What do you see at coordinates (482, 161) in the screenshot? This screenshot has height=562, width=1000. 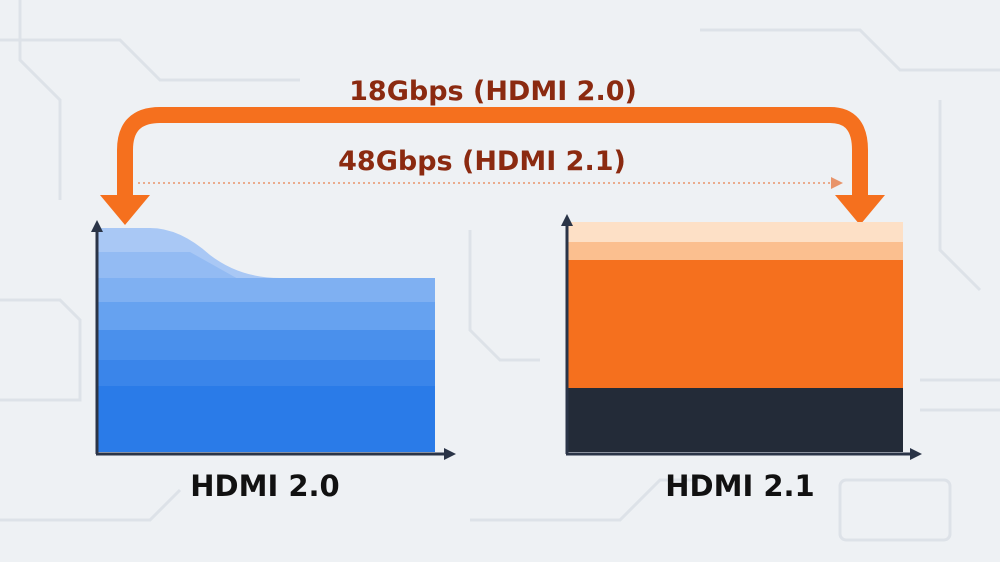 I see `middle-label: 48Gbps (HDMI 2.1)` at bounding box center [482, 161].